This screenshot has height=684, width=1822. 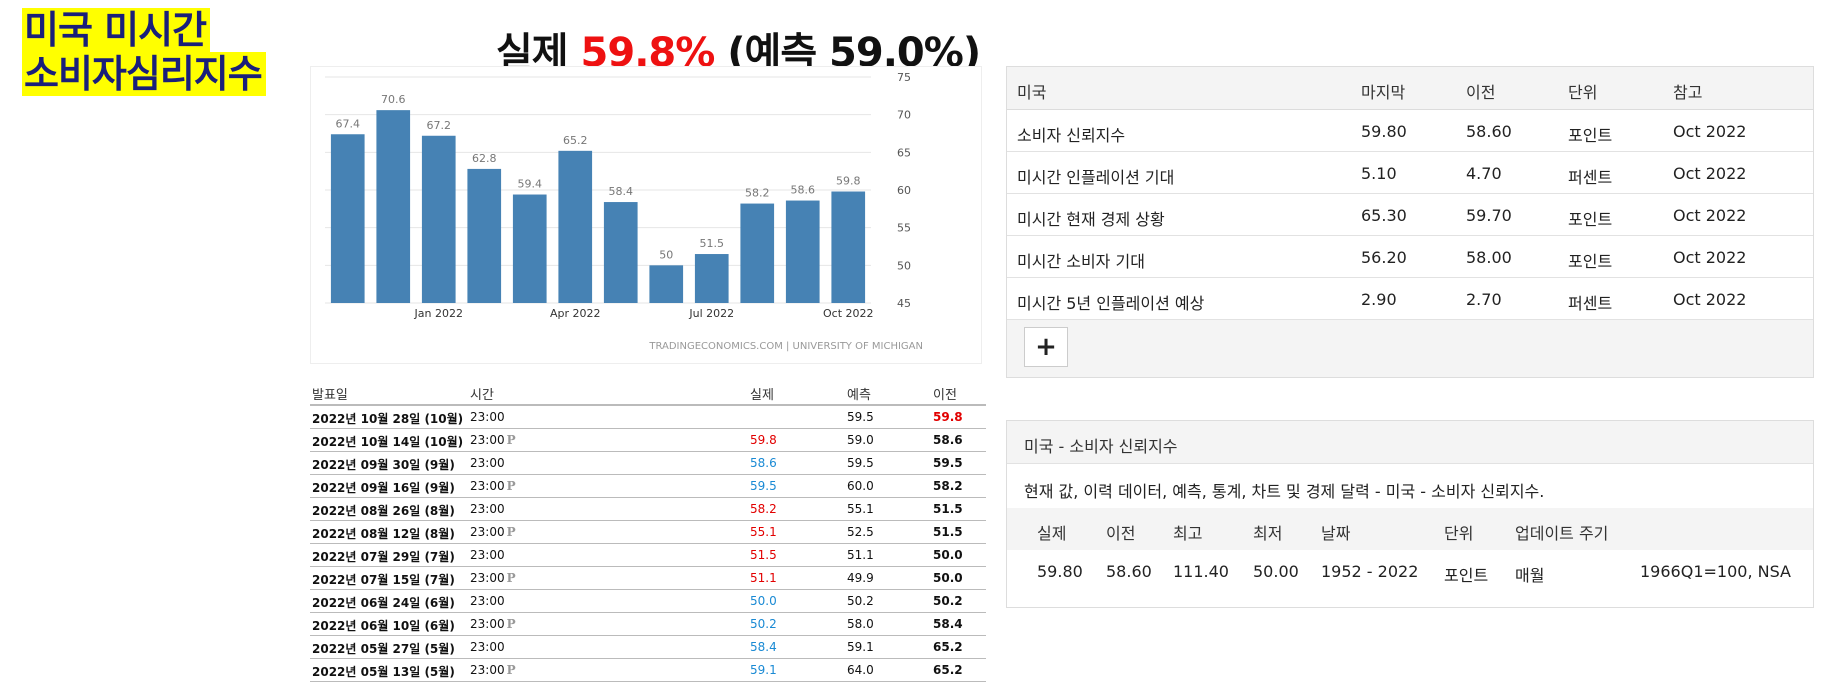 I want to click on stat-frequency: 매월, so click(x=1530, y=575).